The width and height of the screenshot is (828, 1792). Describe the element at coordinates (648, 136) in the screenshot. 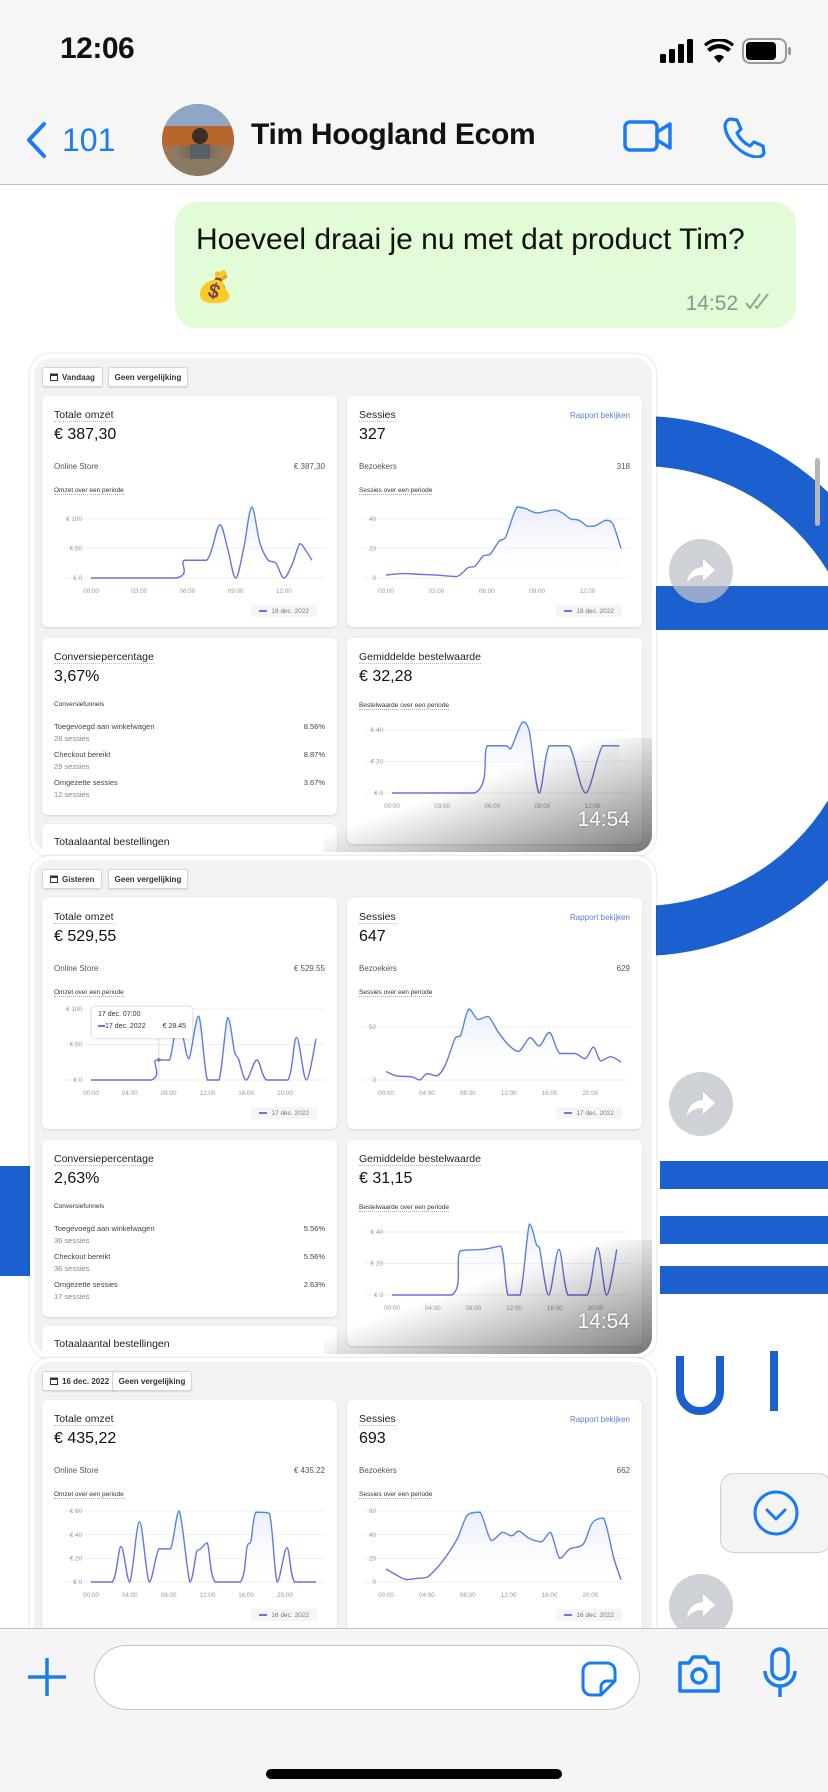

I see `video-call-icon` at that location.